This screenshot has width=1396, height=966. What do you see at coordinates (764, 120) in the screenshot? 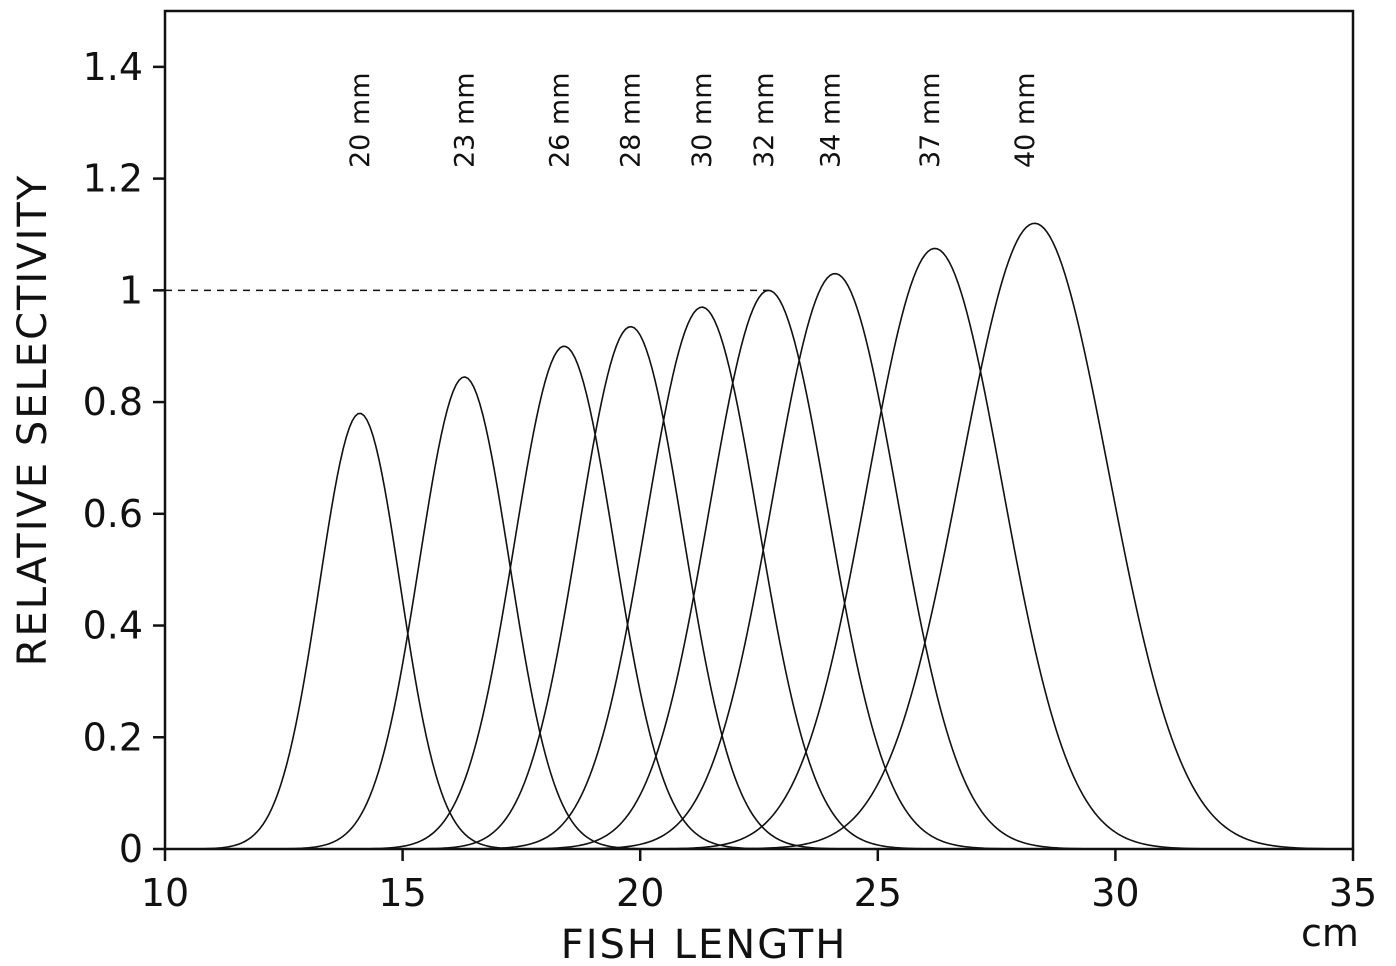
I see `series-label-5: 32 mm` at bounding box center [764, 120].